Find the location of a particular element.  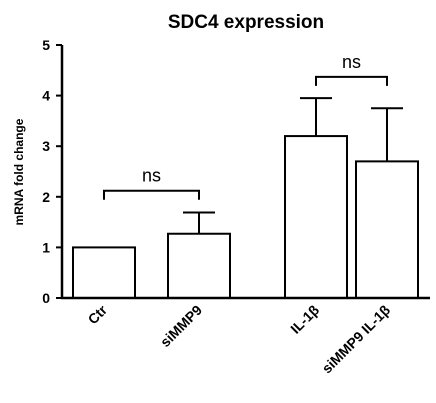

error-bar-simmp9 is located at coordinates (199, 222).